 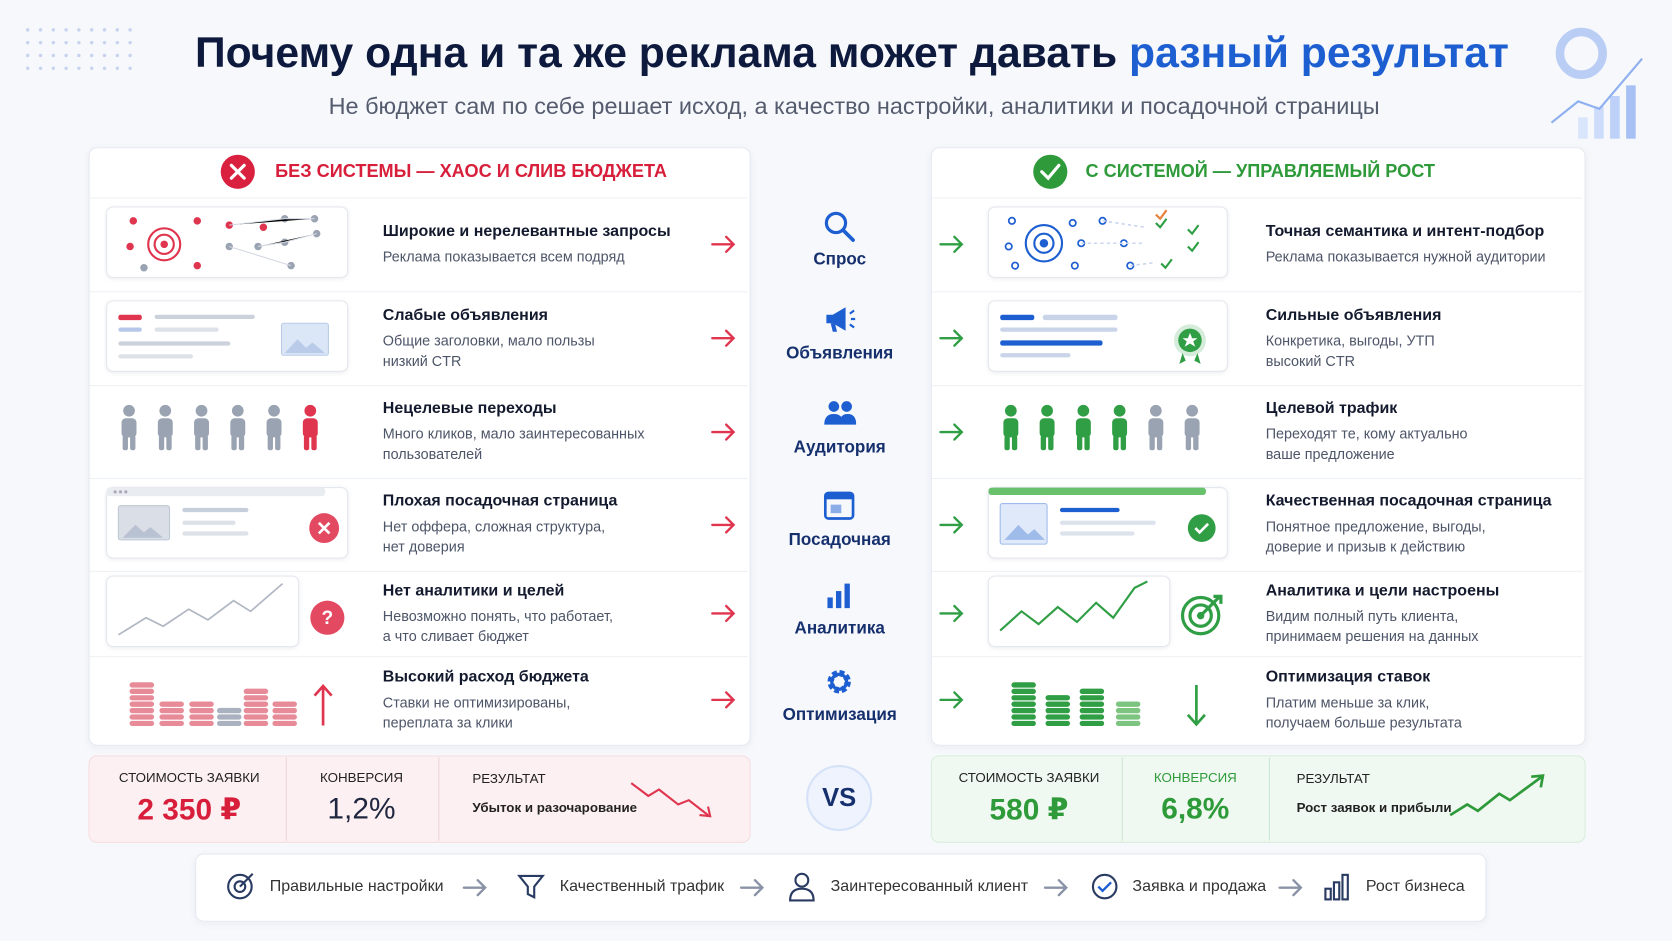 What do you see at coordinates (497, 615) in the screenshot?
I see `row-text: Невозможно понять, что работает,` at bounding box center [497, 615].